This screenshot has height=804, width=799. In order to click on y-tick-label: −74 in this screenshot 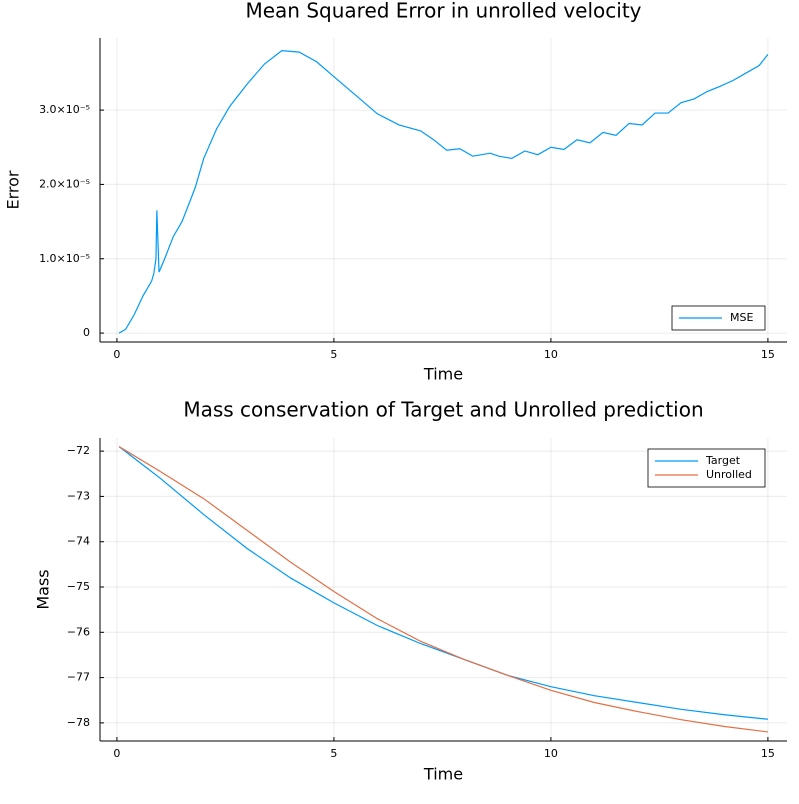, I will do `click(78, 541)`.